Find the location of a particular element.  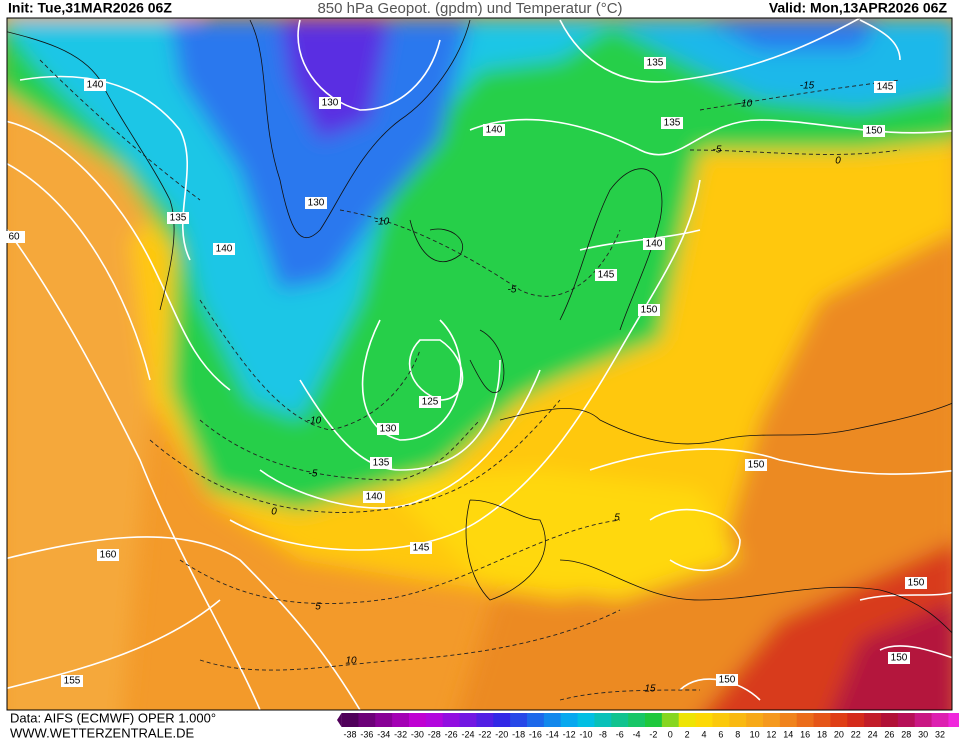

scale-label: 18 is located at coordinates (822, 734).